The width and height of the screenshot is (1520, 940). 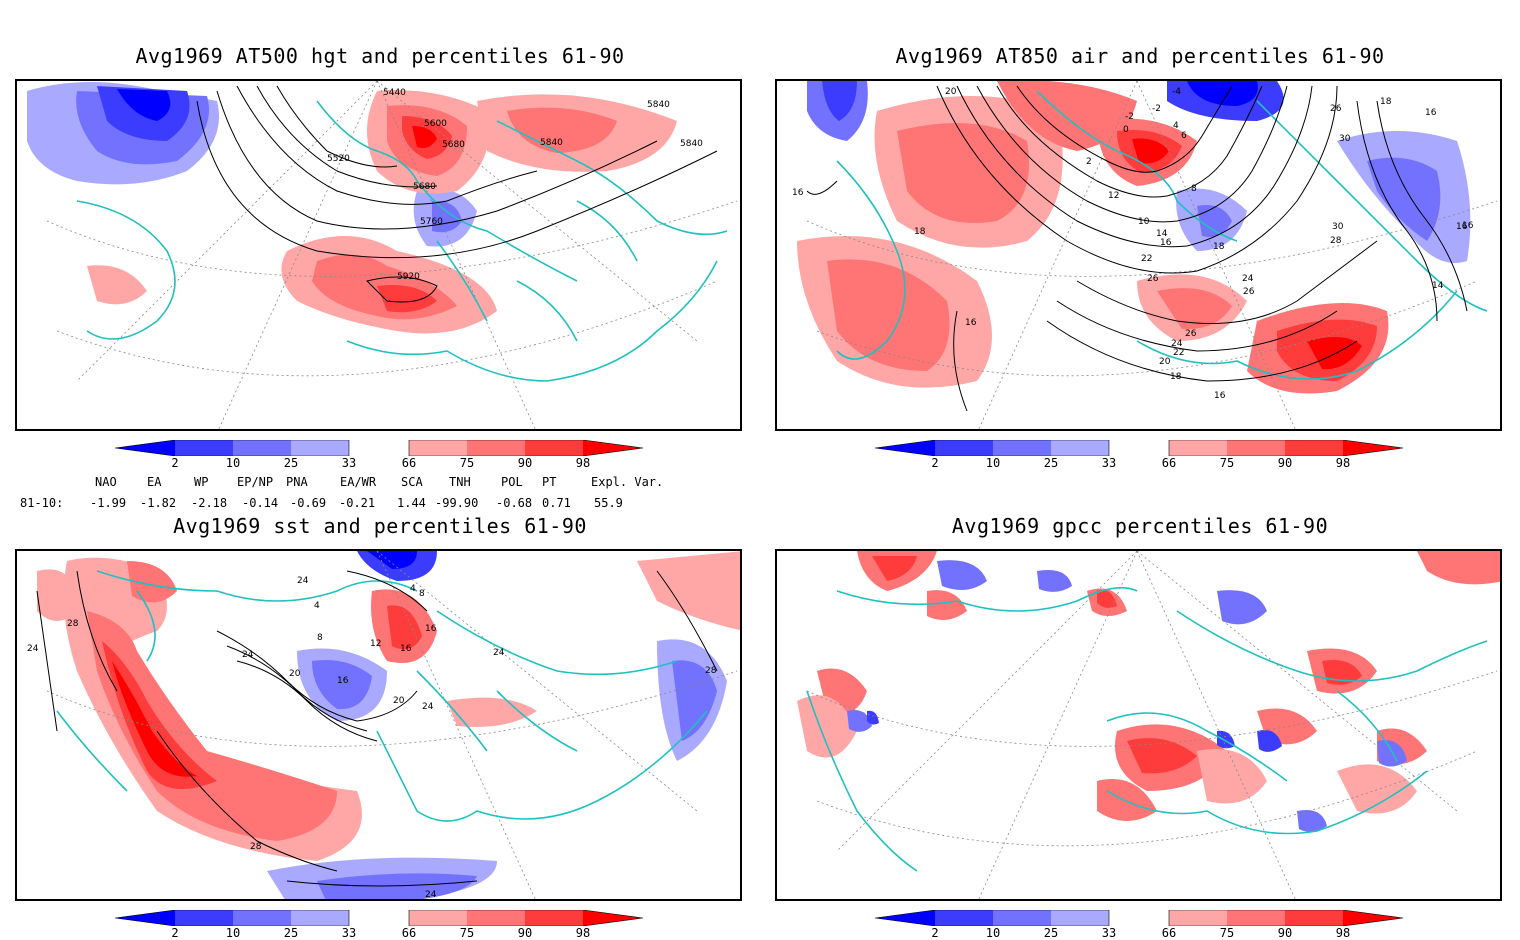 I want to click on contour-label: 10, so click(x=1144, y=222).